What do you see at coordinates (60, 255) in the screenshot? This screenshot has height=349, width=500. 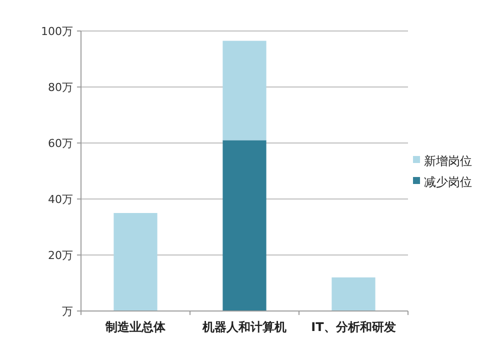 I see `y-tick-label: 20万` at bounding box center [60, 255].